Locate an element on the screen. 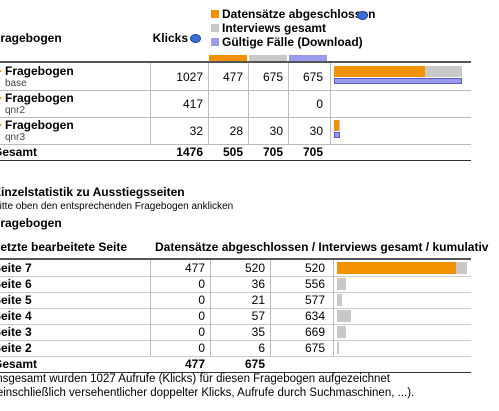 The height and width of the screenshot is (411, 499). page-label: Seite 6 is located at coordinates (16, 284).